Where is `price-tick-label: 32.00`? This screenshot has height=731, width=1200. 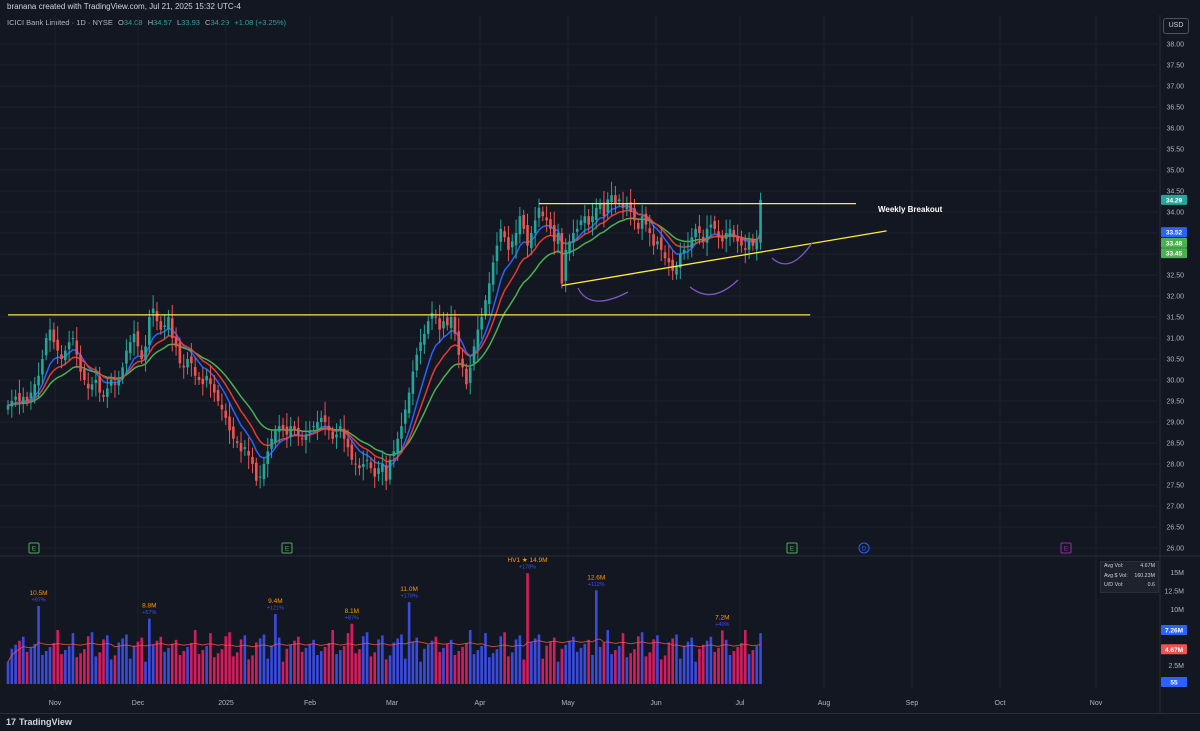 price-tick-label: 32.00 is located at coordinates (1175, 297).